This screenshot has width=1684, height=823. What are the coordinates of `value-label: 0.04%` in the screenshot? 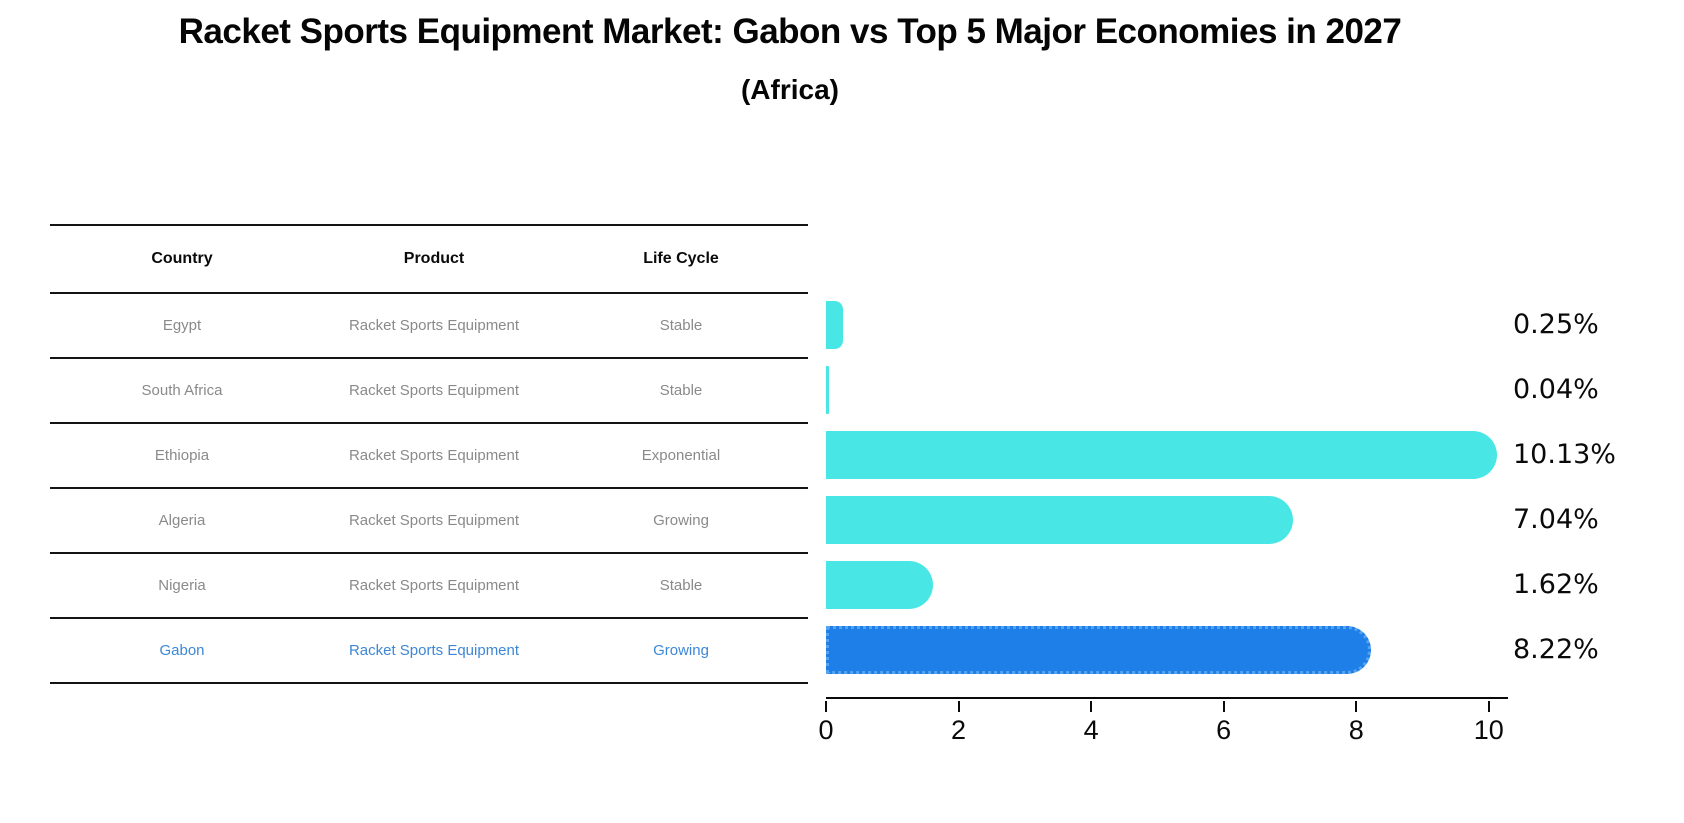 It's located at (1556, 389).